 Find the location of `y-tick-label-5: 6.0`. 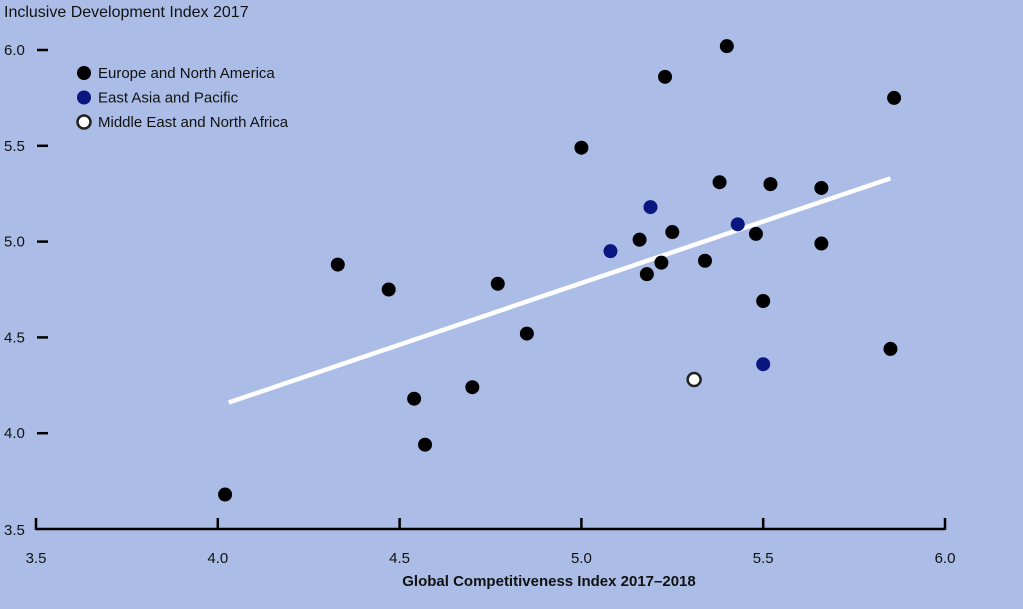

y-tick-label-5: 6.0 is located at coordinates (14, 50).